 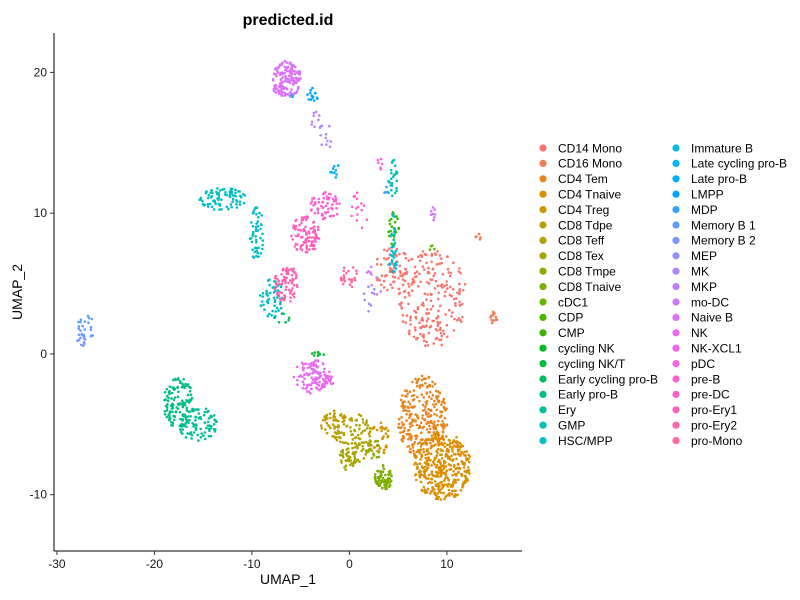 What do you see at coordinates (562, 426) in the screenshot?
I see `legend-item: GMP` at bounding box center [562, 426].